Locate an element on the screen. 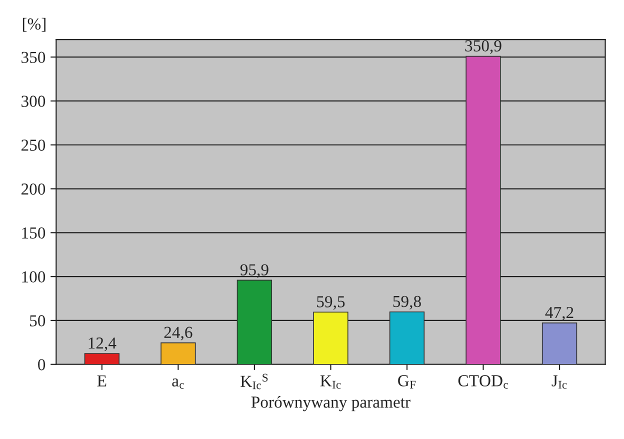 The height and width of the screenshot is (439, 624). x-tick-label: K$_{Ic}$$^{S}$ is located at coordinates (254, 382).